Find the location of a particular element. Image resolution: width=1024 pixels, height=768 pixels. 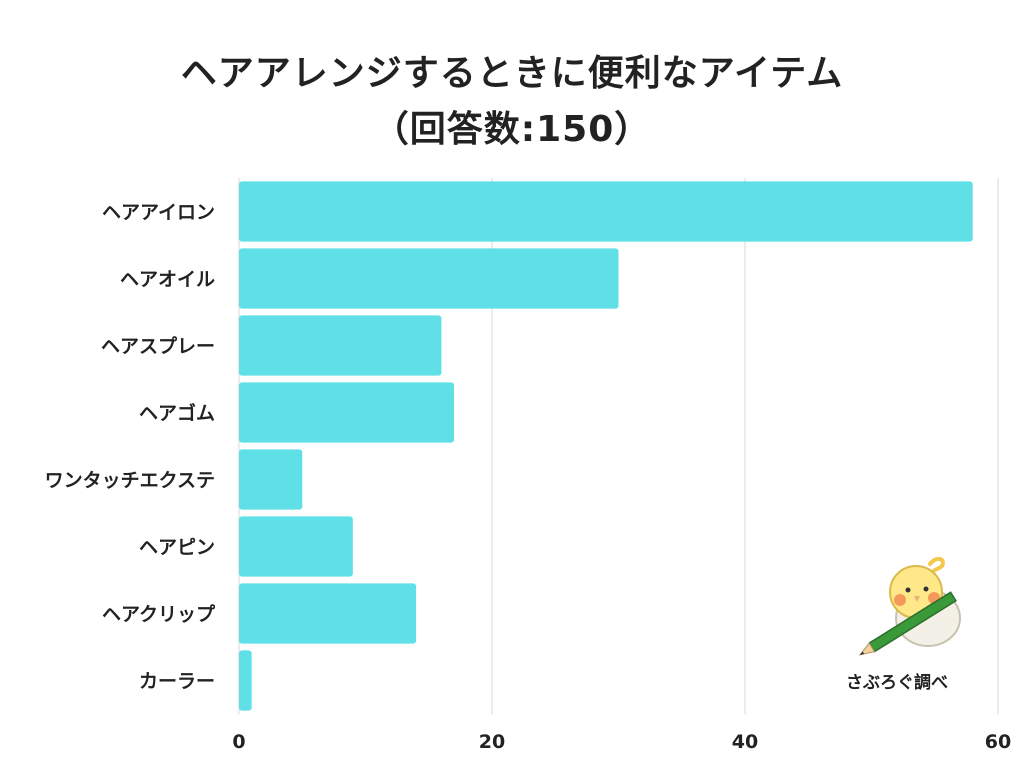

category-label: カーラー is located at coordinates (177, 682).